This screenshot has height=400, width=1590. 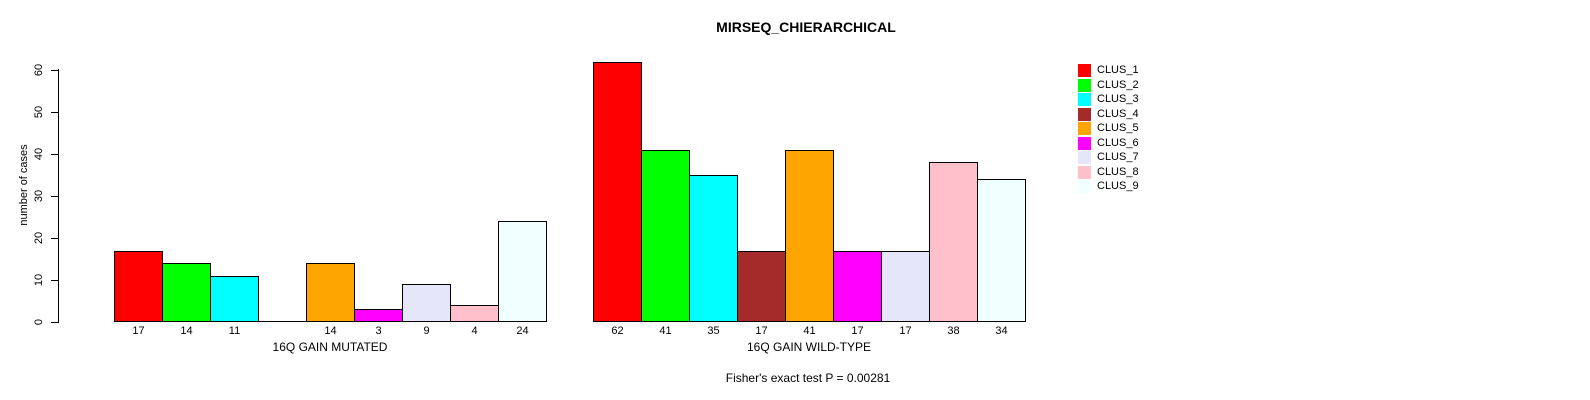 I want to click on group-axis-label: 16Q GAIN WILD-TYPE, so click(x=809, y=347).